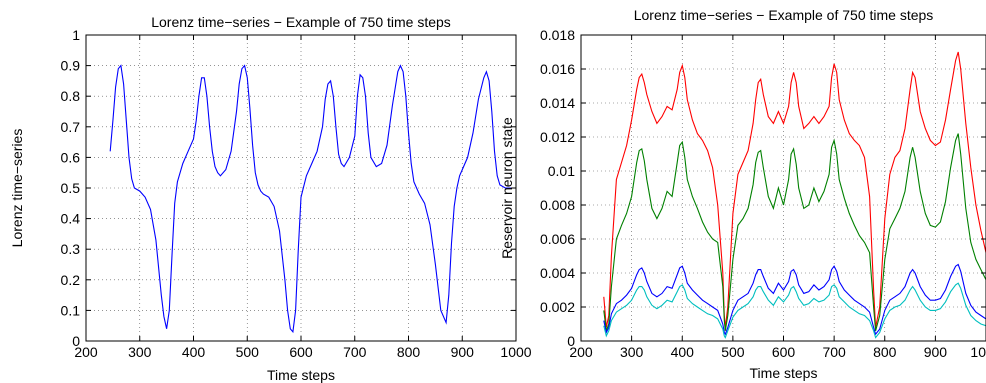 This screenshot has width=986, height=383. I want to click on y-tick-label: 0.4, so click(71, 219).